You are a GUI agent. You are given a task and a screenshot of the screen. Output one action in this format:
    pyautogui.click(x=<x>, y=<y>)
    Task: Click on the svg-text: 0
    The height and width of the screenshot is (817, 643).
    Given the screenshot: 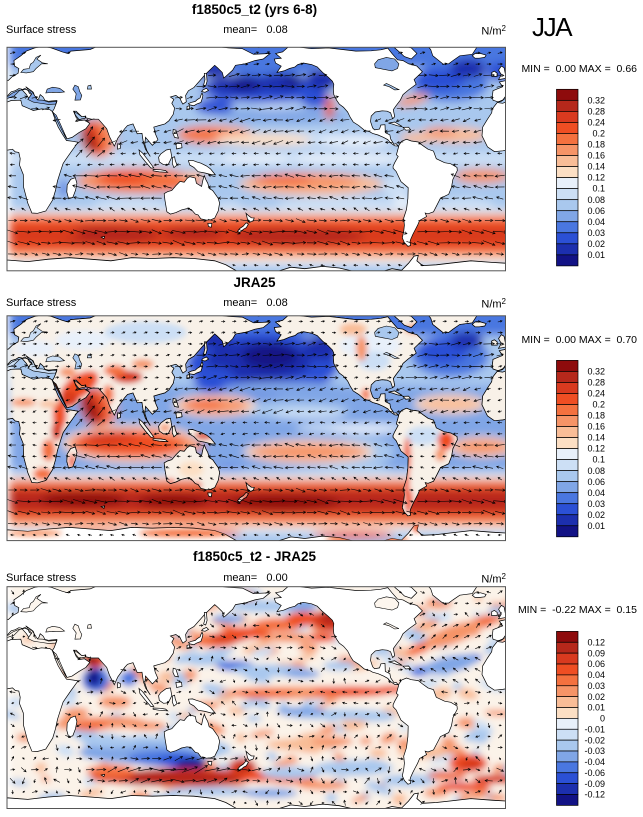 What is the action you would take?
    pyautogui.click(x=602, y=719)
    